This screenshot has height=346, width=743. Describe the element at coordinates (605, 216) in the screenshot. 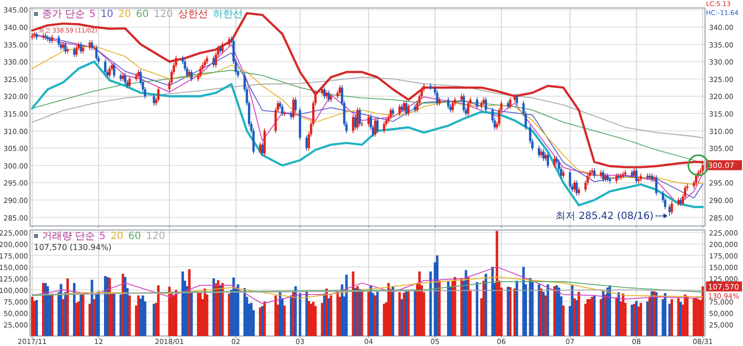

I see `annotation: 최저 285.42 (08/16)` at that location.